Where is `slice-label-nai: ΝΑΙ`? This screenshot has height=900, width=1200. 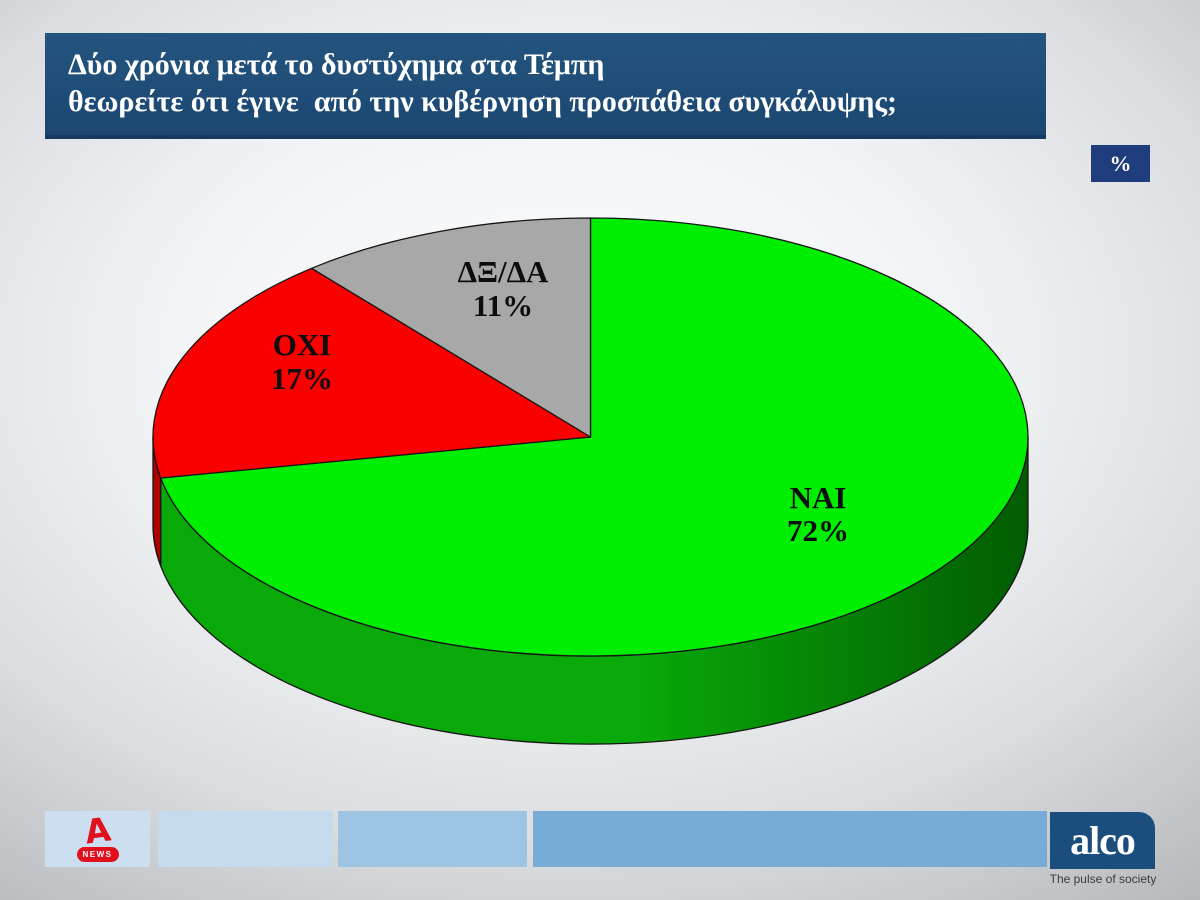 slice-label-nai: ΝΑΙ is located at coordinates (818, 497).